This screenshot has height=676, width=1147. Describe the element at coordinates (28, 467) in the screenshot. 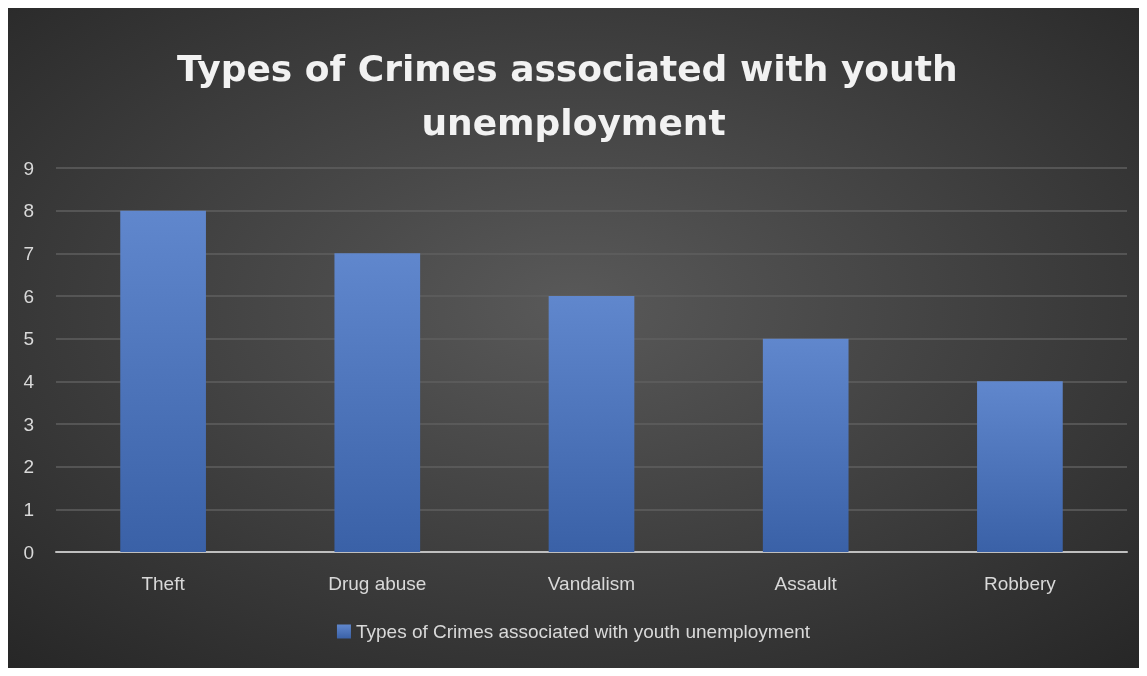

I see `y-tick-label: 2` at that location.